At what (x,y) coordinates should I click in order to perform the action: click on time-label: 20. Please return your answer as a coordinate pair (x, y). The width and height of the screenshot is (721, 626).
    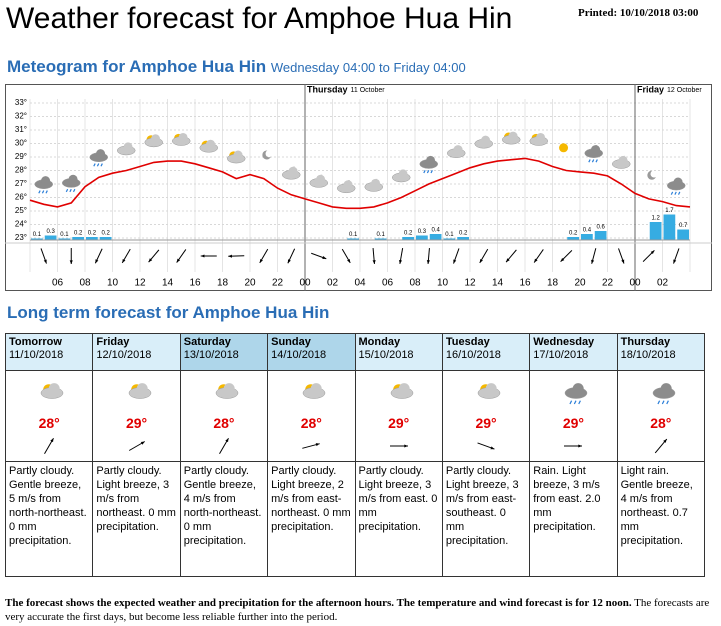
    Looking at the image, I should click on (580, 283).